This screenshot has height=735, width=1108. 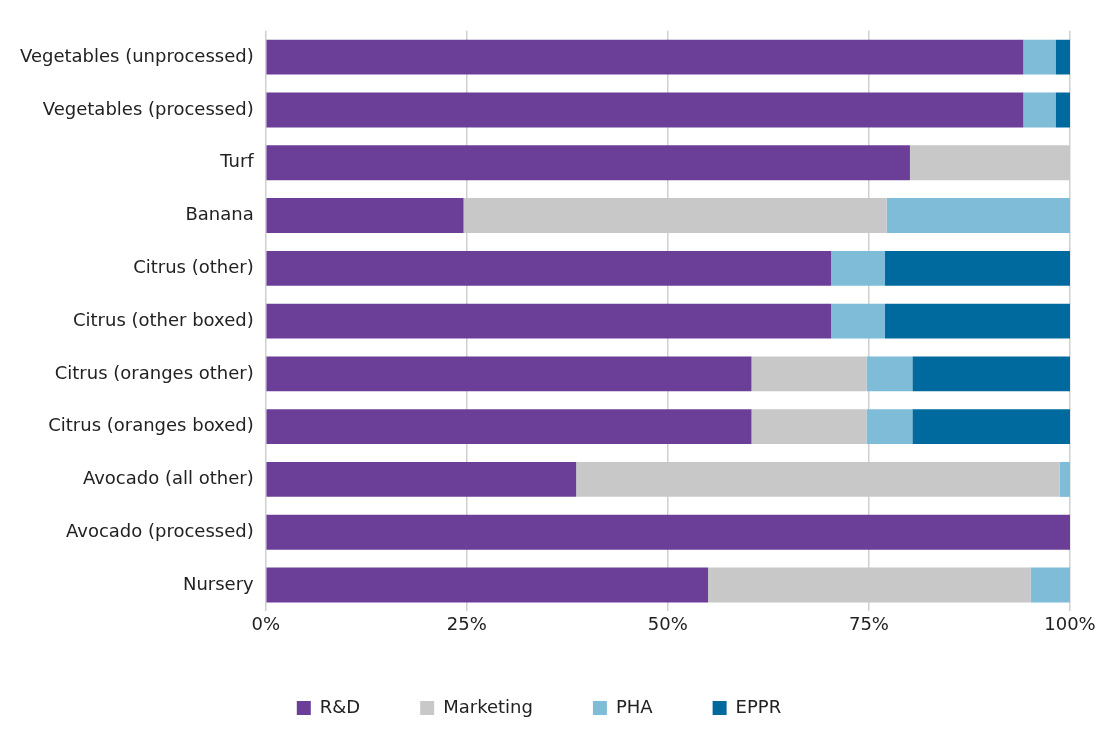 What do you see at coordinates (151, 425) in the screenshot?
I see `y-tick-label: Citrus (oranges boxed)` at bounding box center [151, 425].